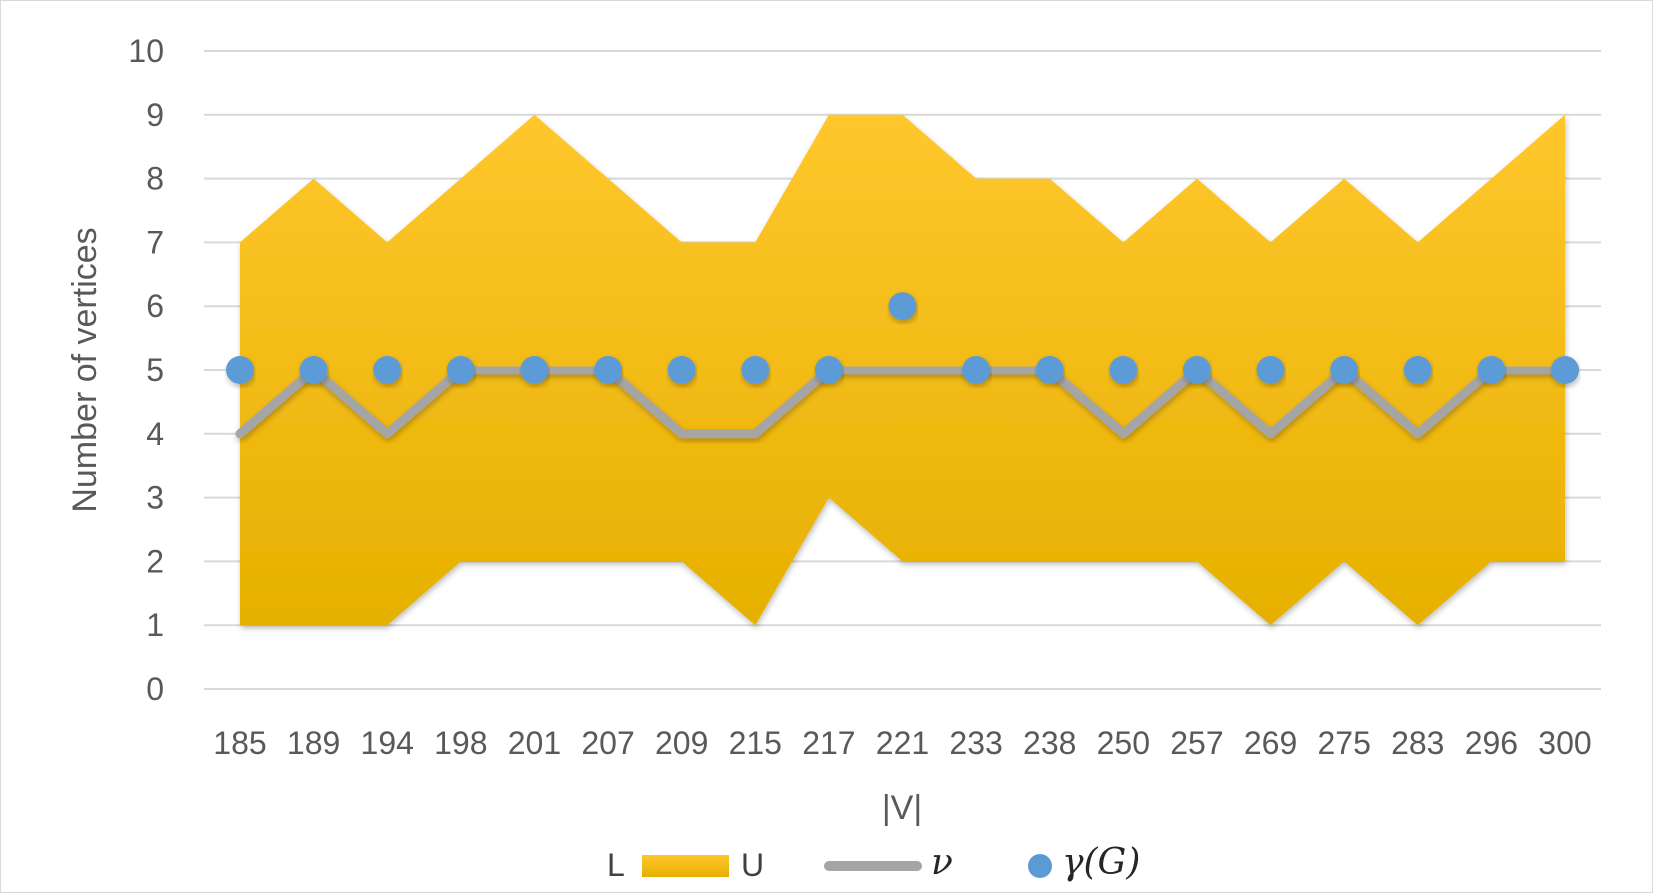  What do you see at coordinates (155, 434) in the screenshot?
I see `y-tick-label: 4` at bounding box center [155, 434].